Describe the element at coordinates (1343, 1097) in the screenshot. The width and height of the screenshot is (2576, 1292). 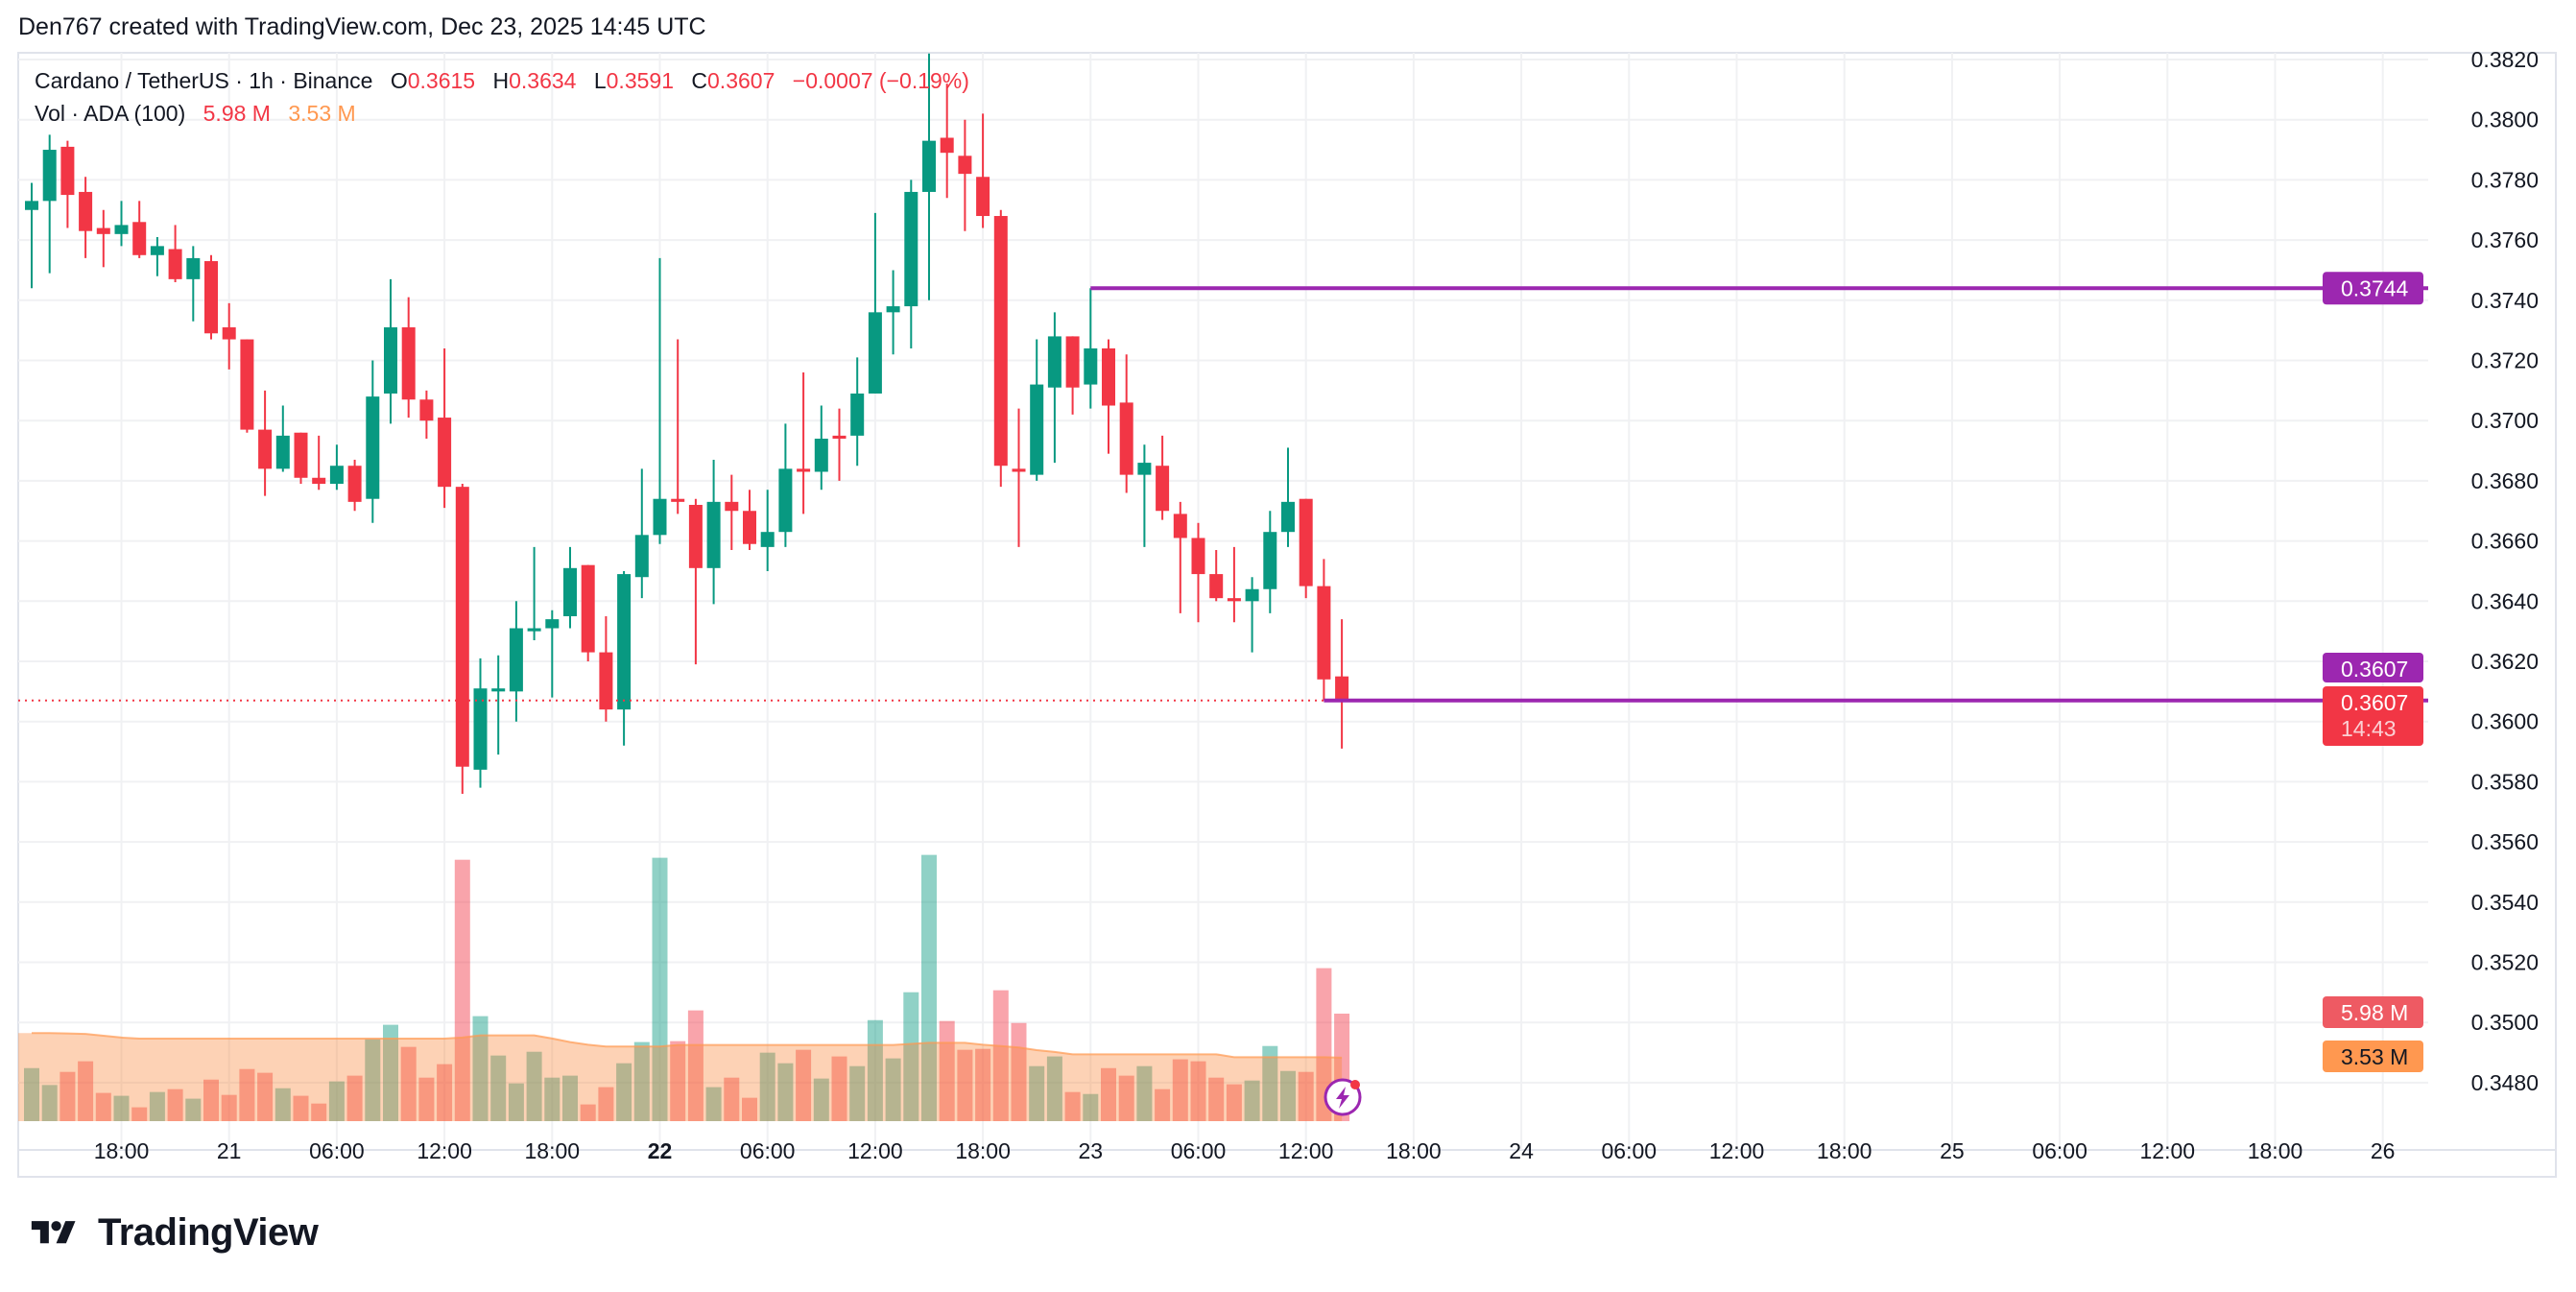
I see `lightning-icon` at that location.